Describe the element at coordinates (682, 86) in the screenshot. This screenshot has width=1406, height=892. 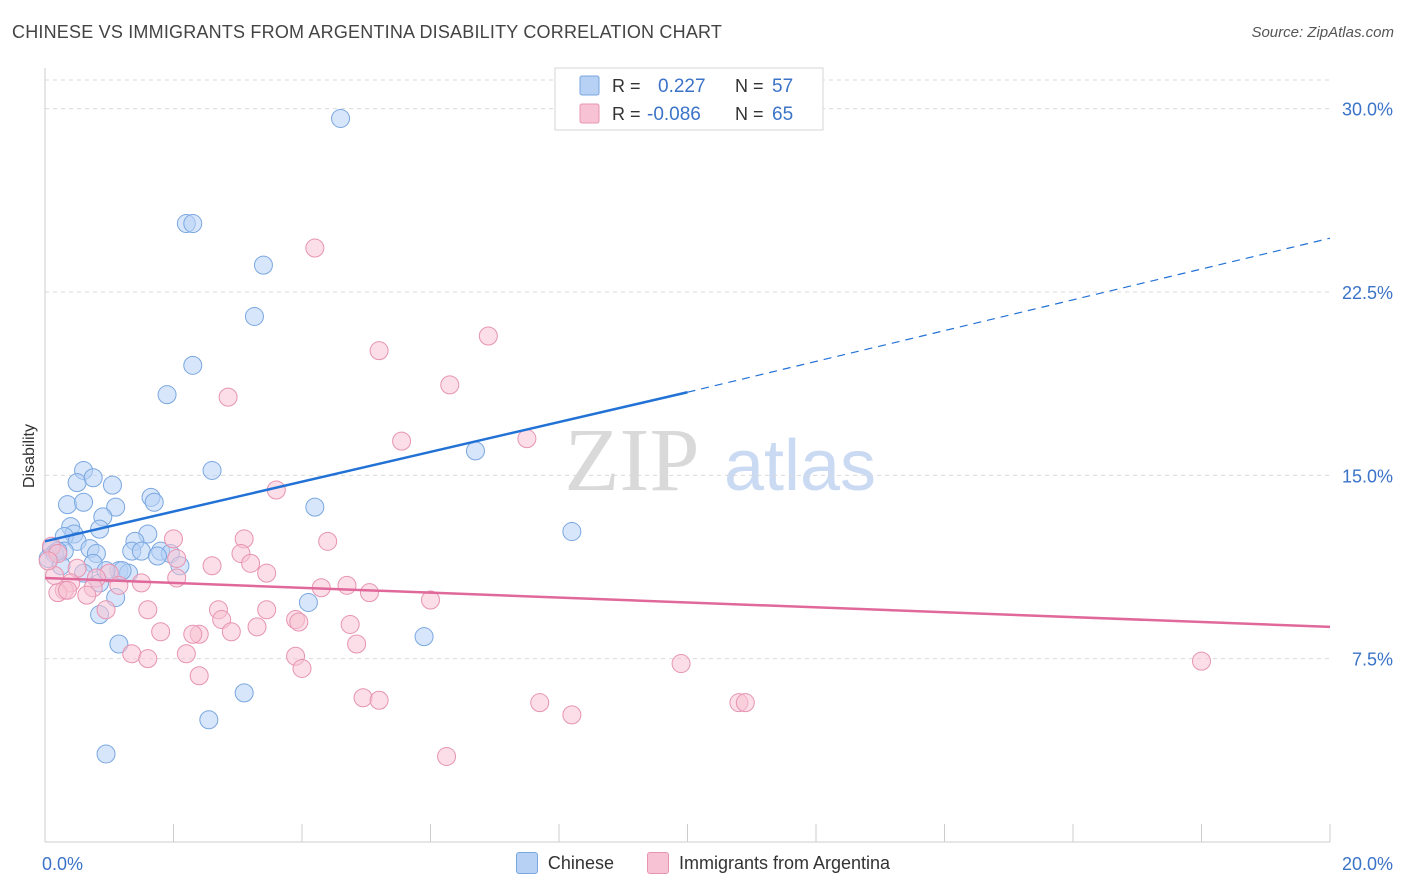
I see `legend-r-value-chinese: 0.227` at that location.